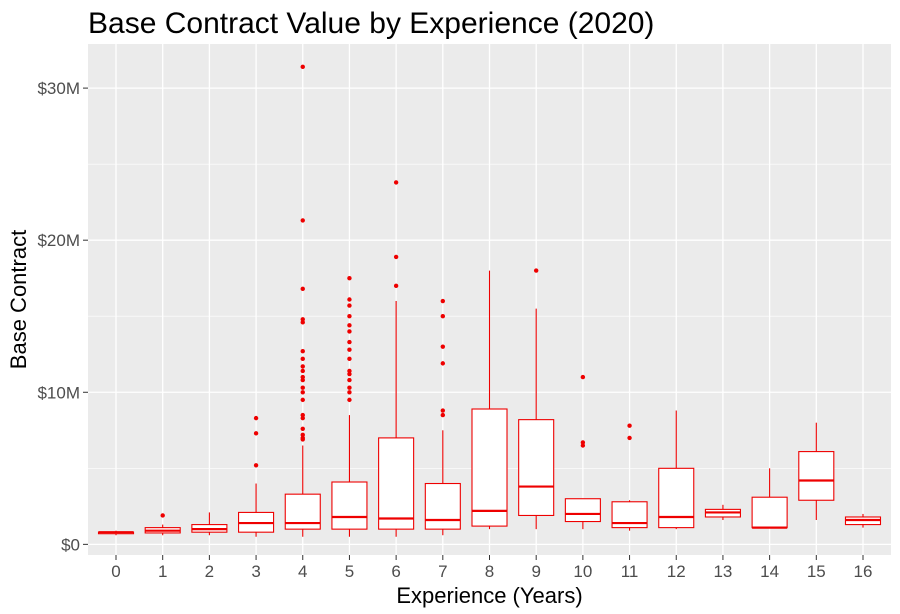 This screenshot has width=900, height=614. What do you see at coordinates (676, 571) in the screenshot?
I see `x-tick-label: 12` at bounding box center [676, 571].